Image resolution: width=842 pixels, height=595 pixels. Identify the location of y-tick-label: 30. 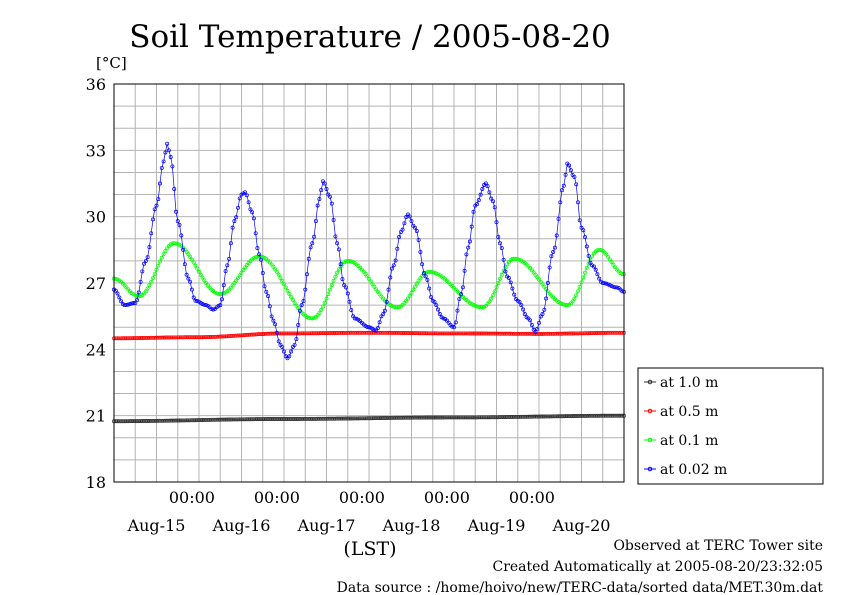
(96, 217).